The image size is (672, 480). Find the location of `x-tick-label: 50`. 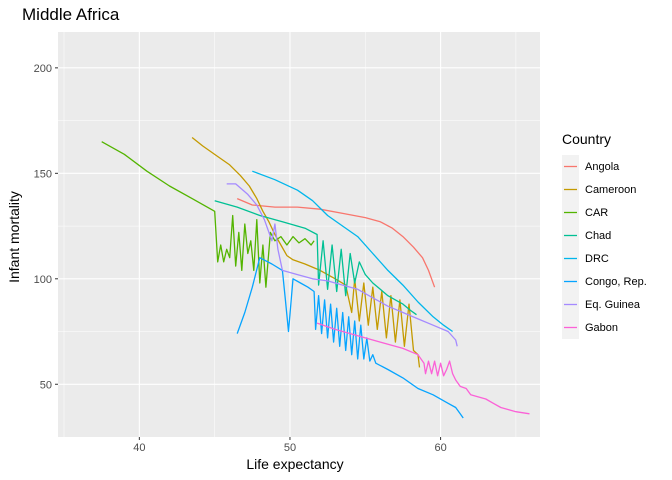

x-tick-label: 50 is located at coordinates (290, 448).